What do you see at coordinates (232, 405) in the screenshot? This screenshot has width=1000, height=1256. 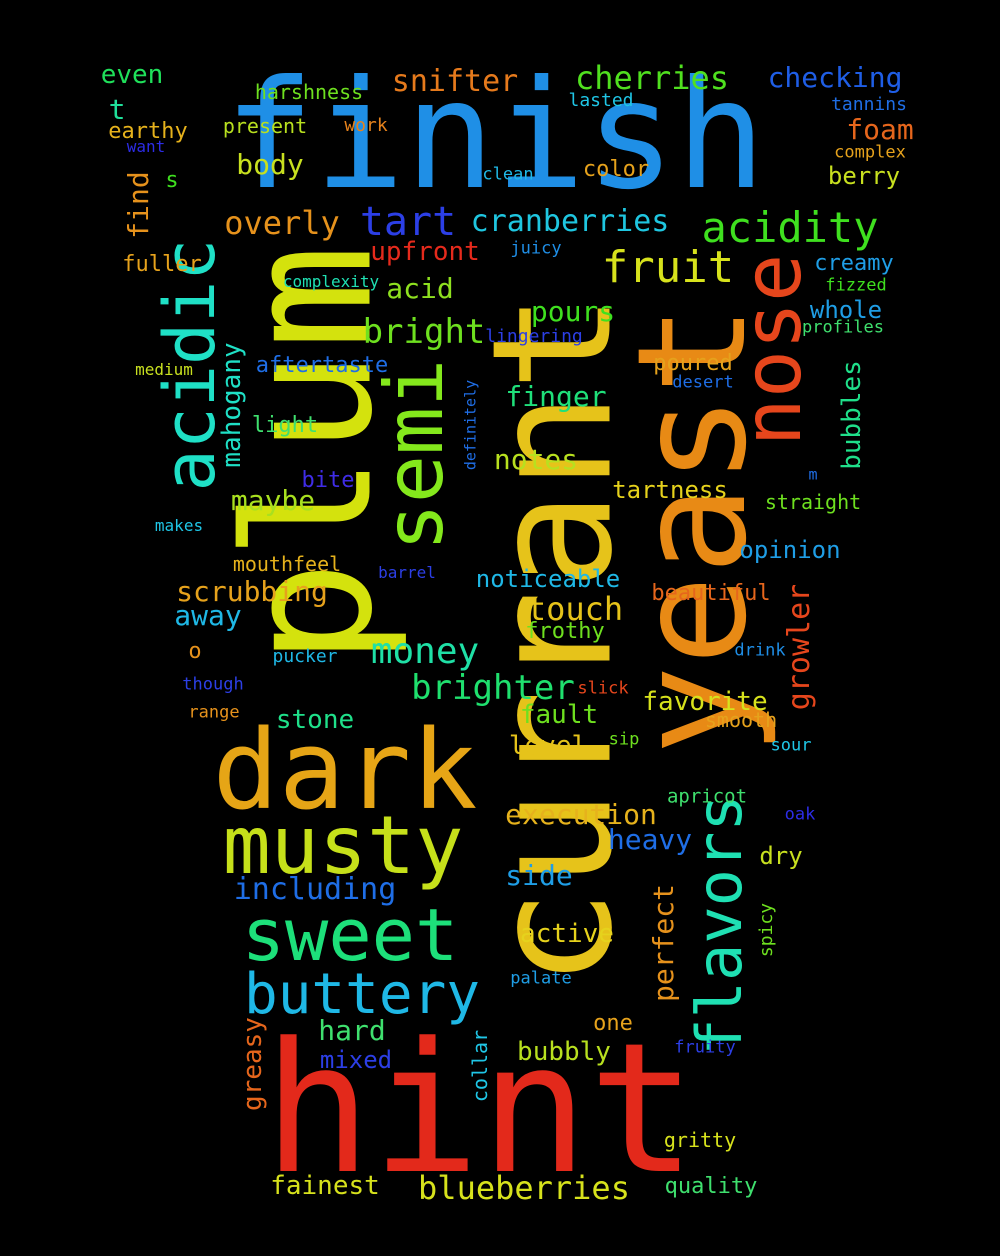 I see `word-mahogany: mahogany` at bounding box center [232, 405].